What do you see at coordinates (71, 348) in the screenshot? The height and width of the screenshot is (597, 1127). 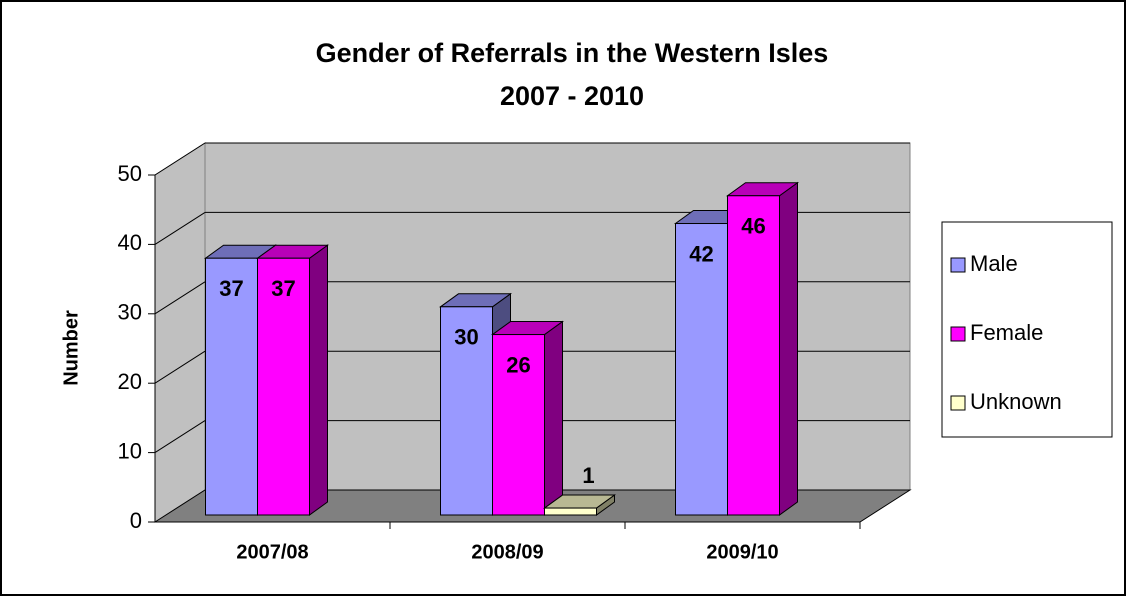 I see `y-axis-label: Number` at bounding box center [71, 348].